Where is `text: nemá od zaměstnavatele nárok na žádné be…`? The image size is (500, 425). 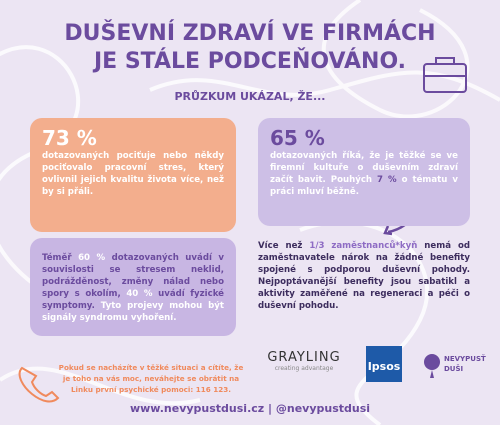 text: nemá od zaměstnavatele nárok na žádné be… is located at coordinates (364, 276).